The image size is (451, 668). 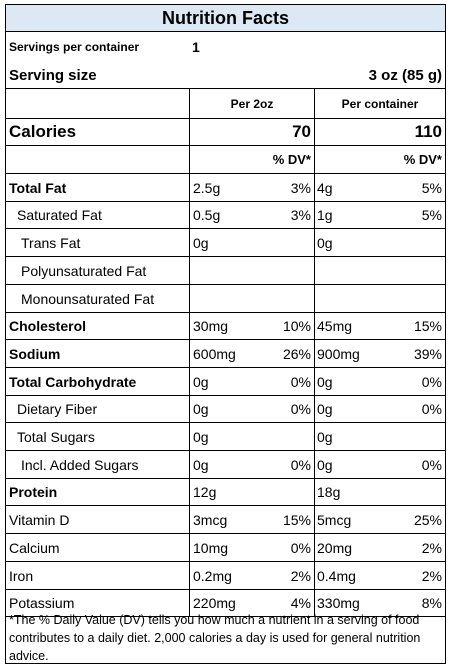 I want to click on dv-per-container: 5%, so click(x=431, y=215).